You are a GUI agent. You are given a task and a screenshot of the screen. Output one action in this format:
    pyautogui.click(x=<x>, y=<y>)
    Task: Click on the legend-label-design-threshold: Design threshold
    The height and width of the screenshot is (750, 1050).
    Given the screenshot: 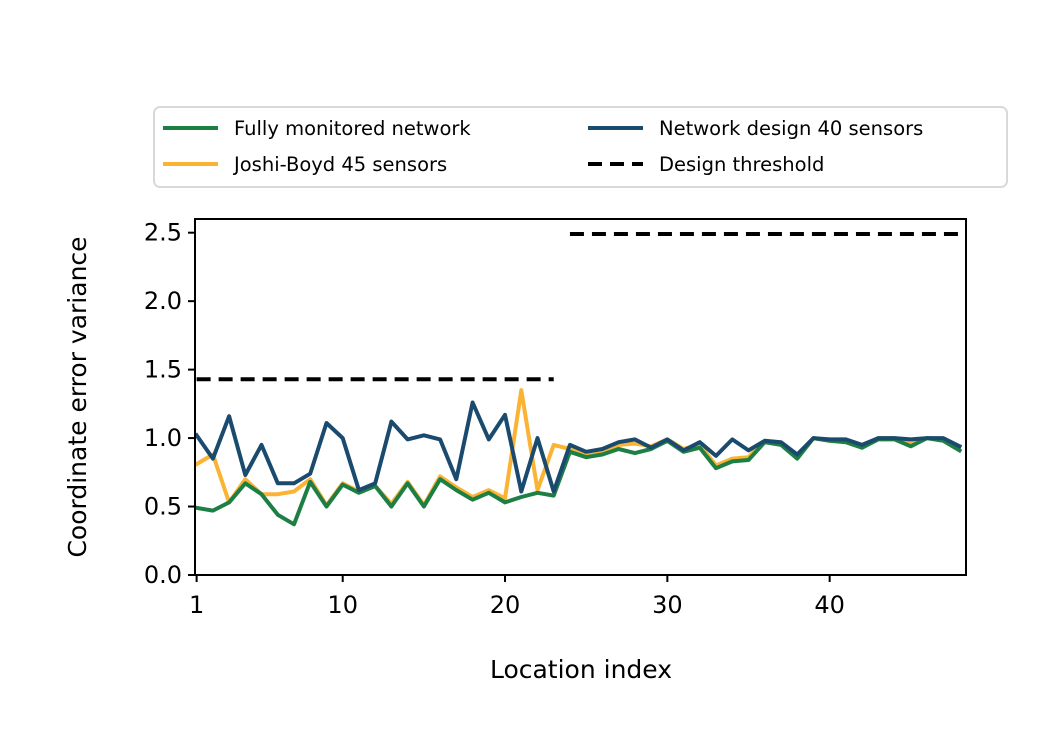 What is the action you would take?
    pyautogui.click(x=741, y=164)
    